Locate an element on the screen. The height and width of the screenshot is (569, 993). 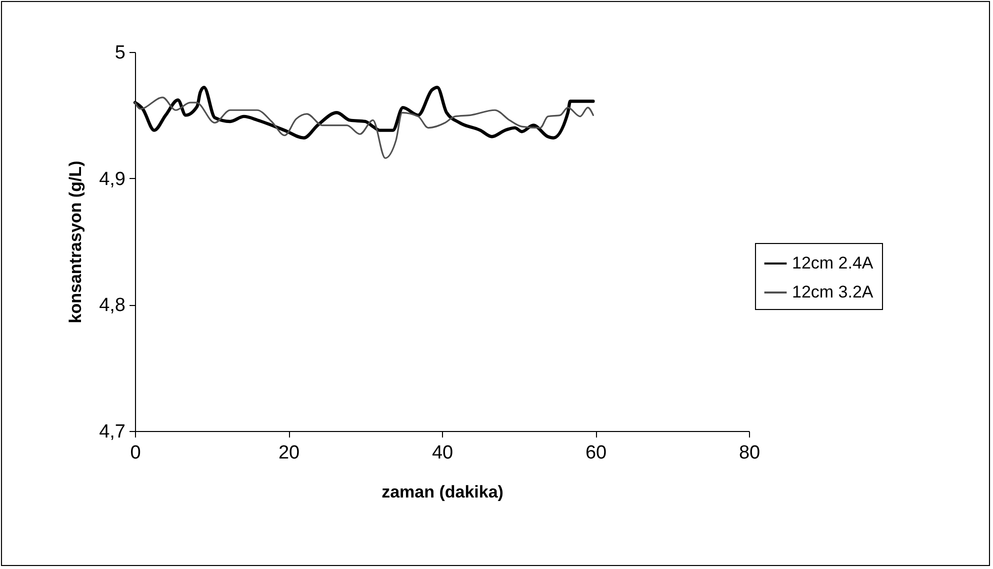
y-tick-label: 4,8 is located at coordinates (112, 305).